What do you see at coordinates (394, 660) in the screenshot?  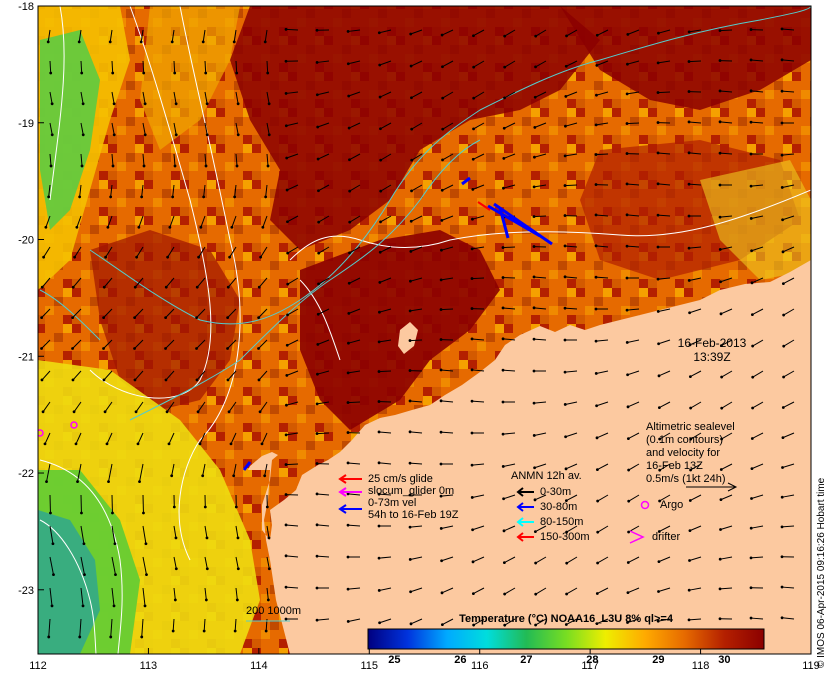 I see `colorbar-tick-label: 25` at bounding box center [394, 660].